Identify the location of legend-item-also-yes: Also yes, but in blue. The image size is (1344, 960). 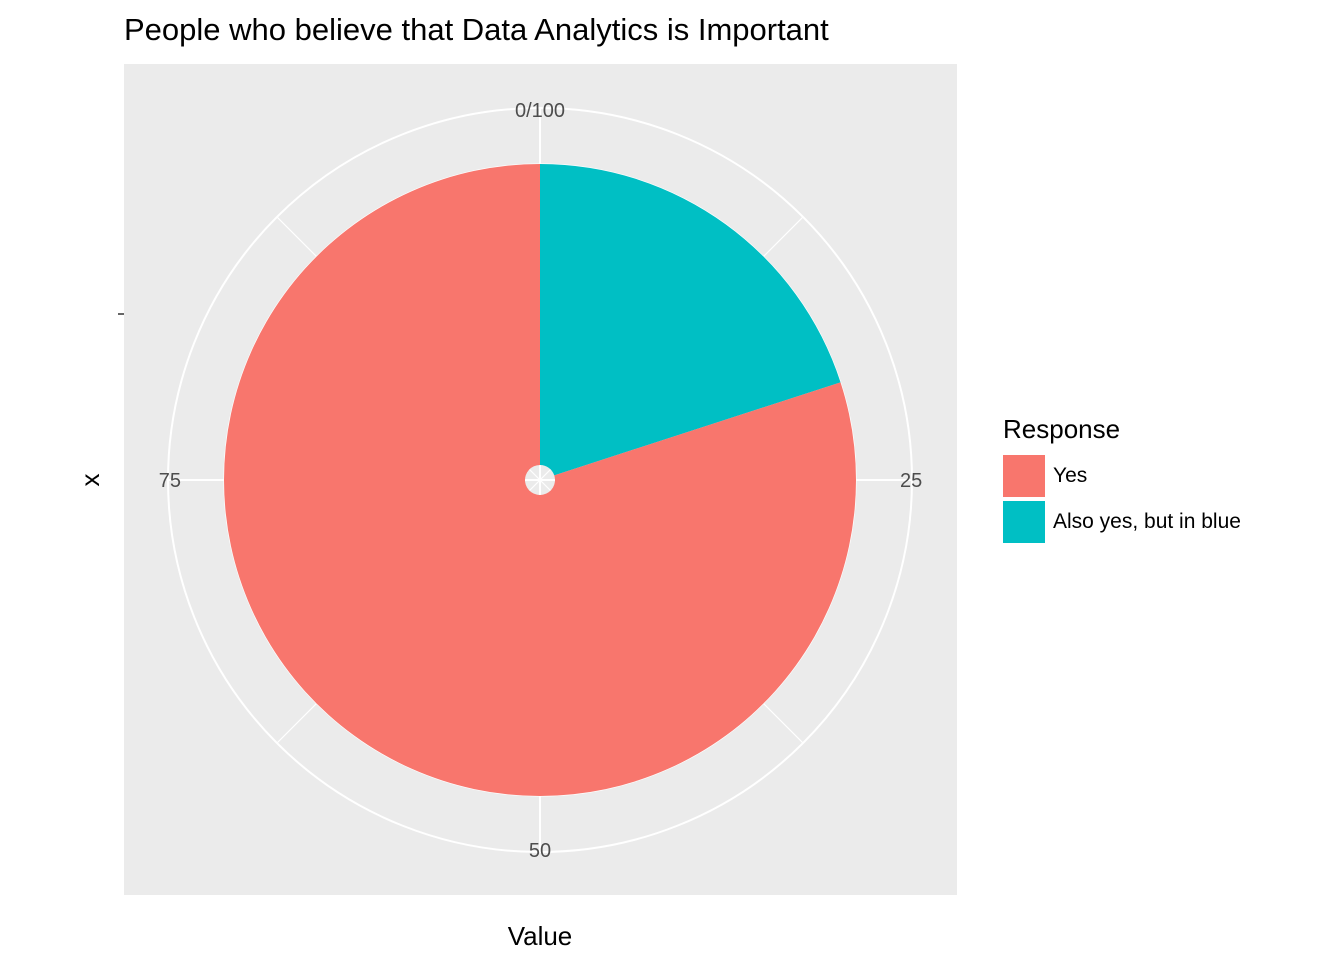
(1122, 522).